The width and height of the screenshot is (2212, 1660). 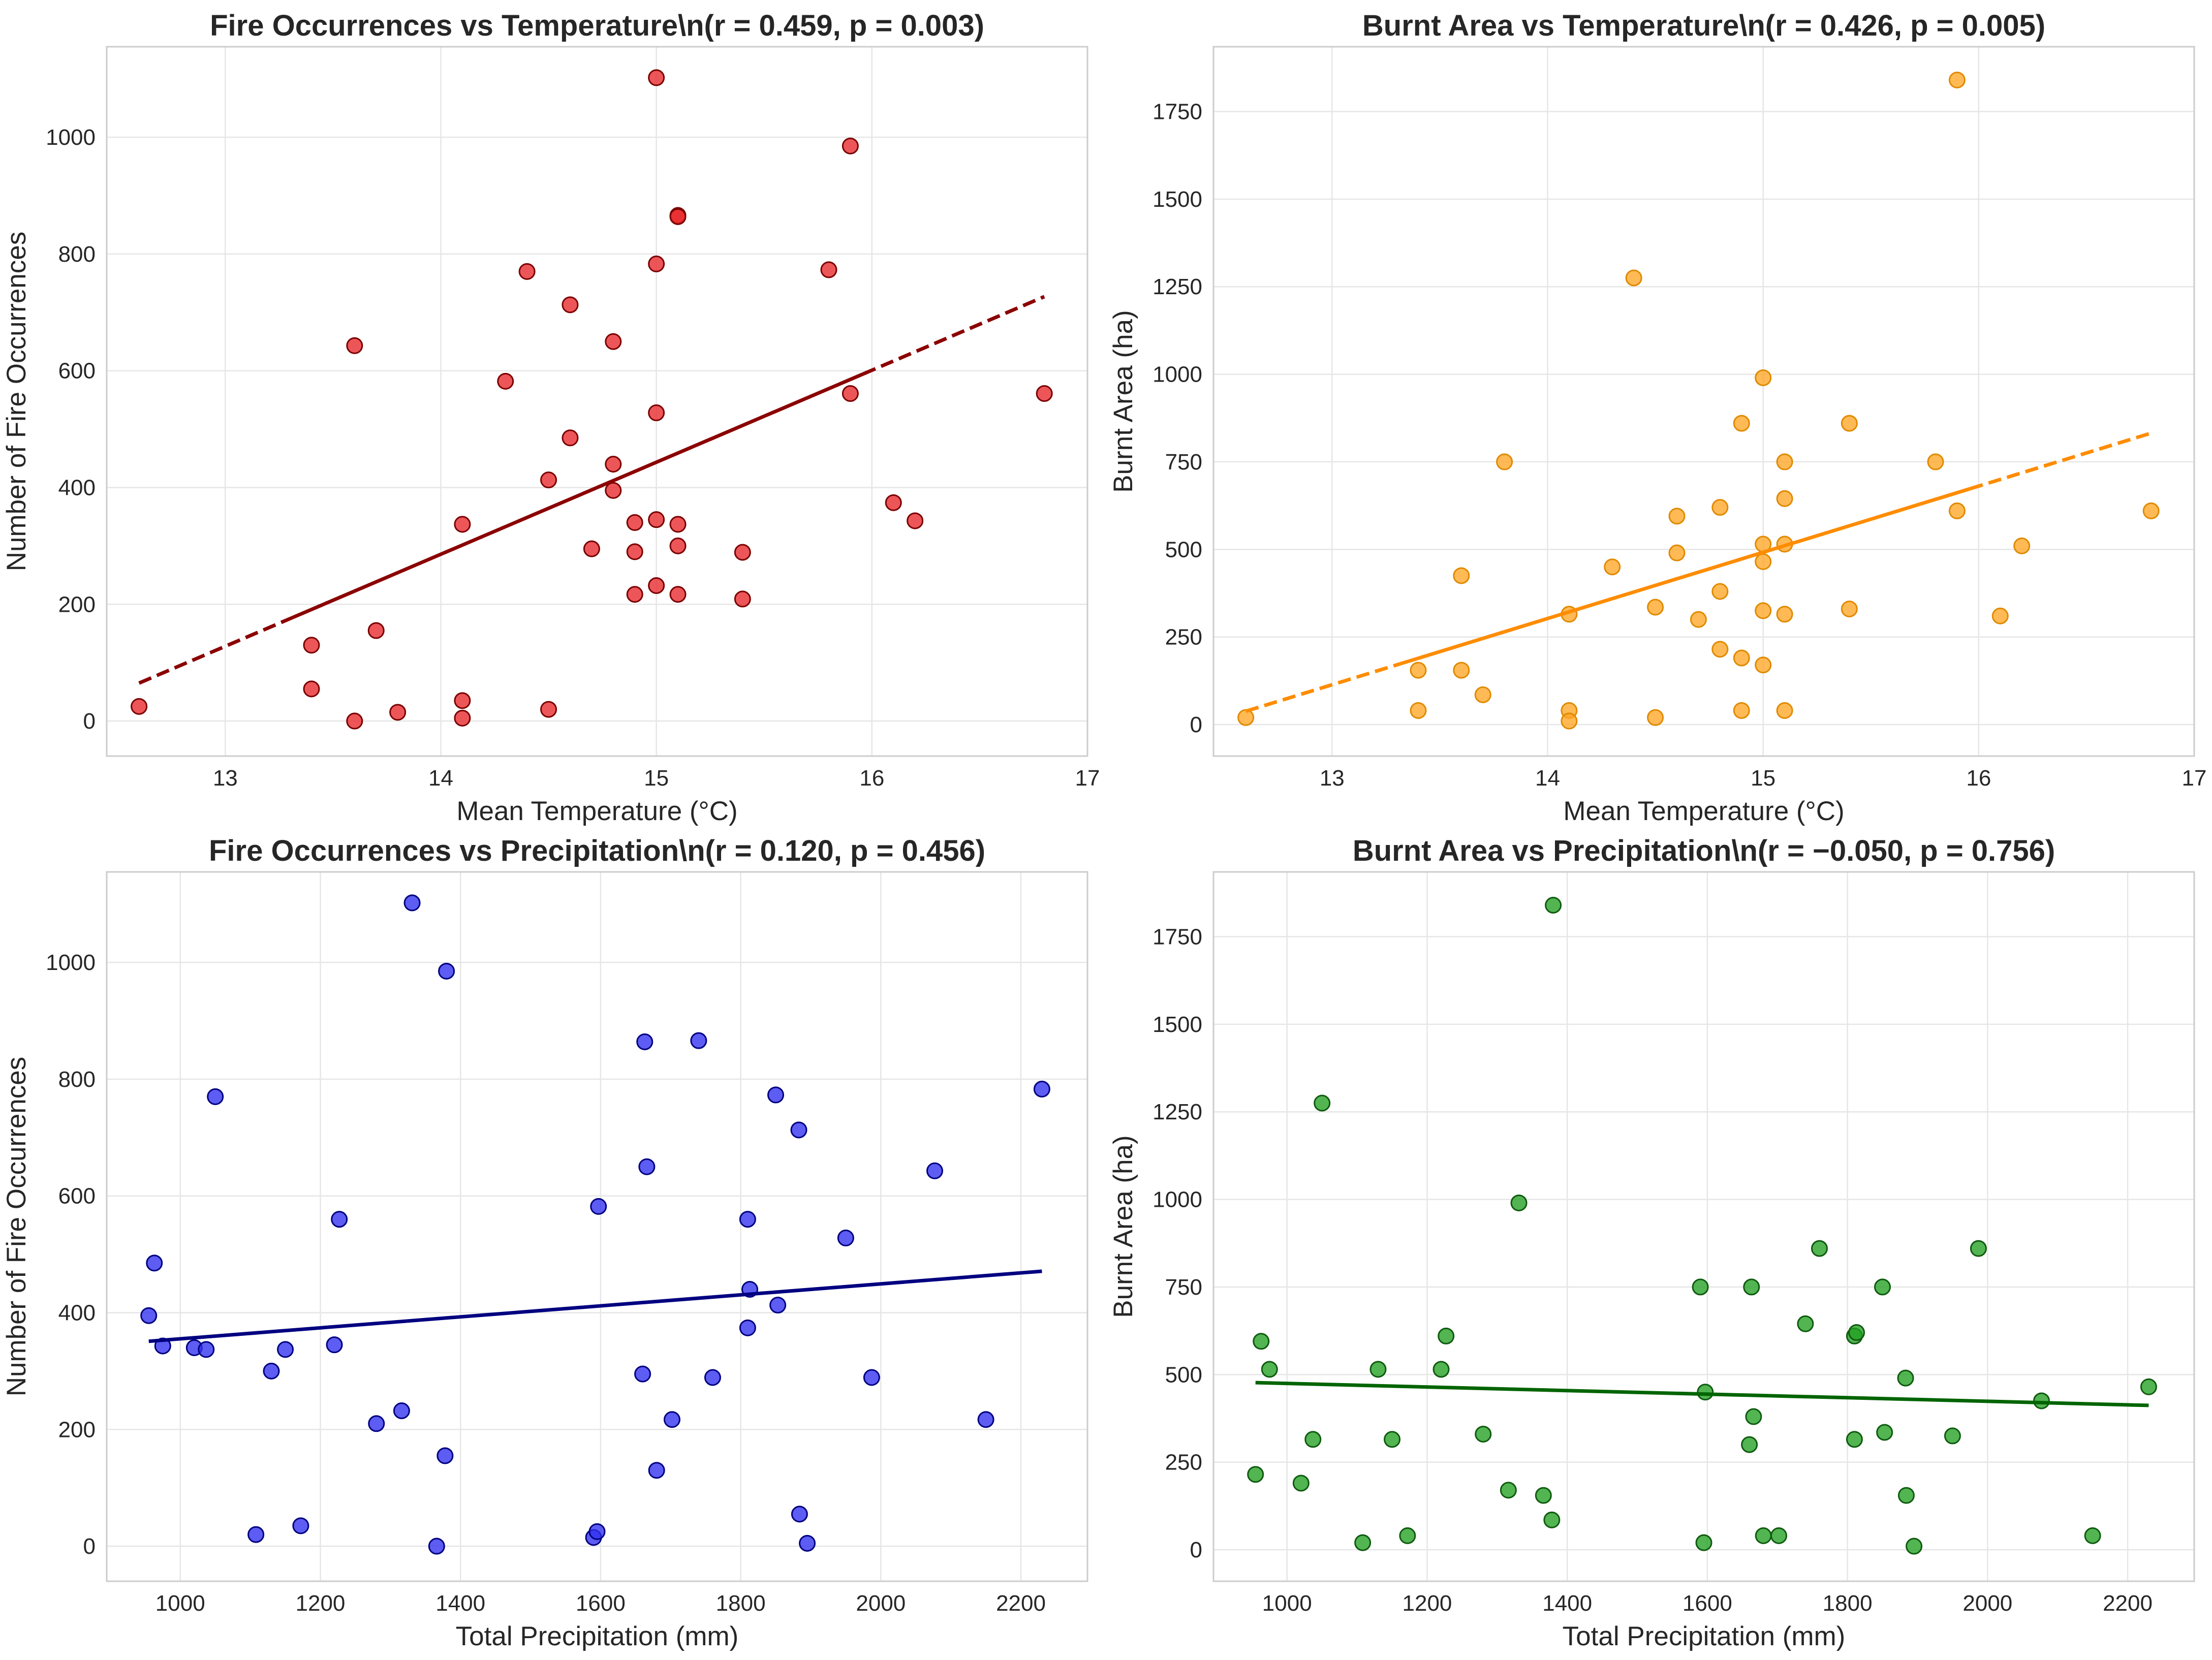 I want to click on x-tick-label: 14, so click(x=440, y=778).